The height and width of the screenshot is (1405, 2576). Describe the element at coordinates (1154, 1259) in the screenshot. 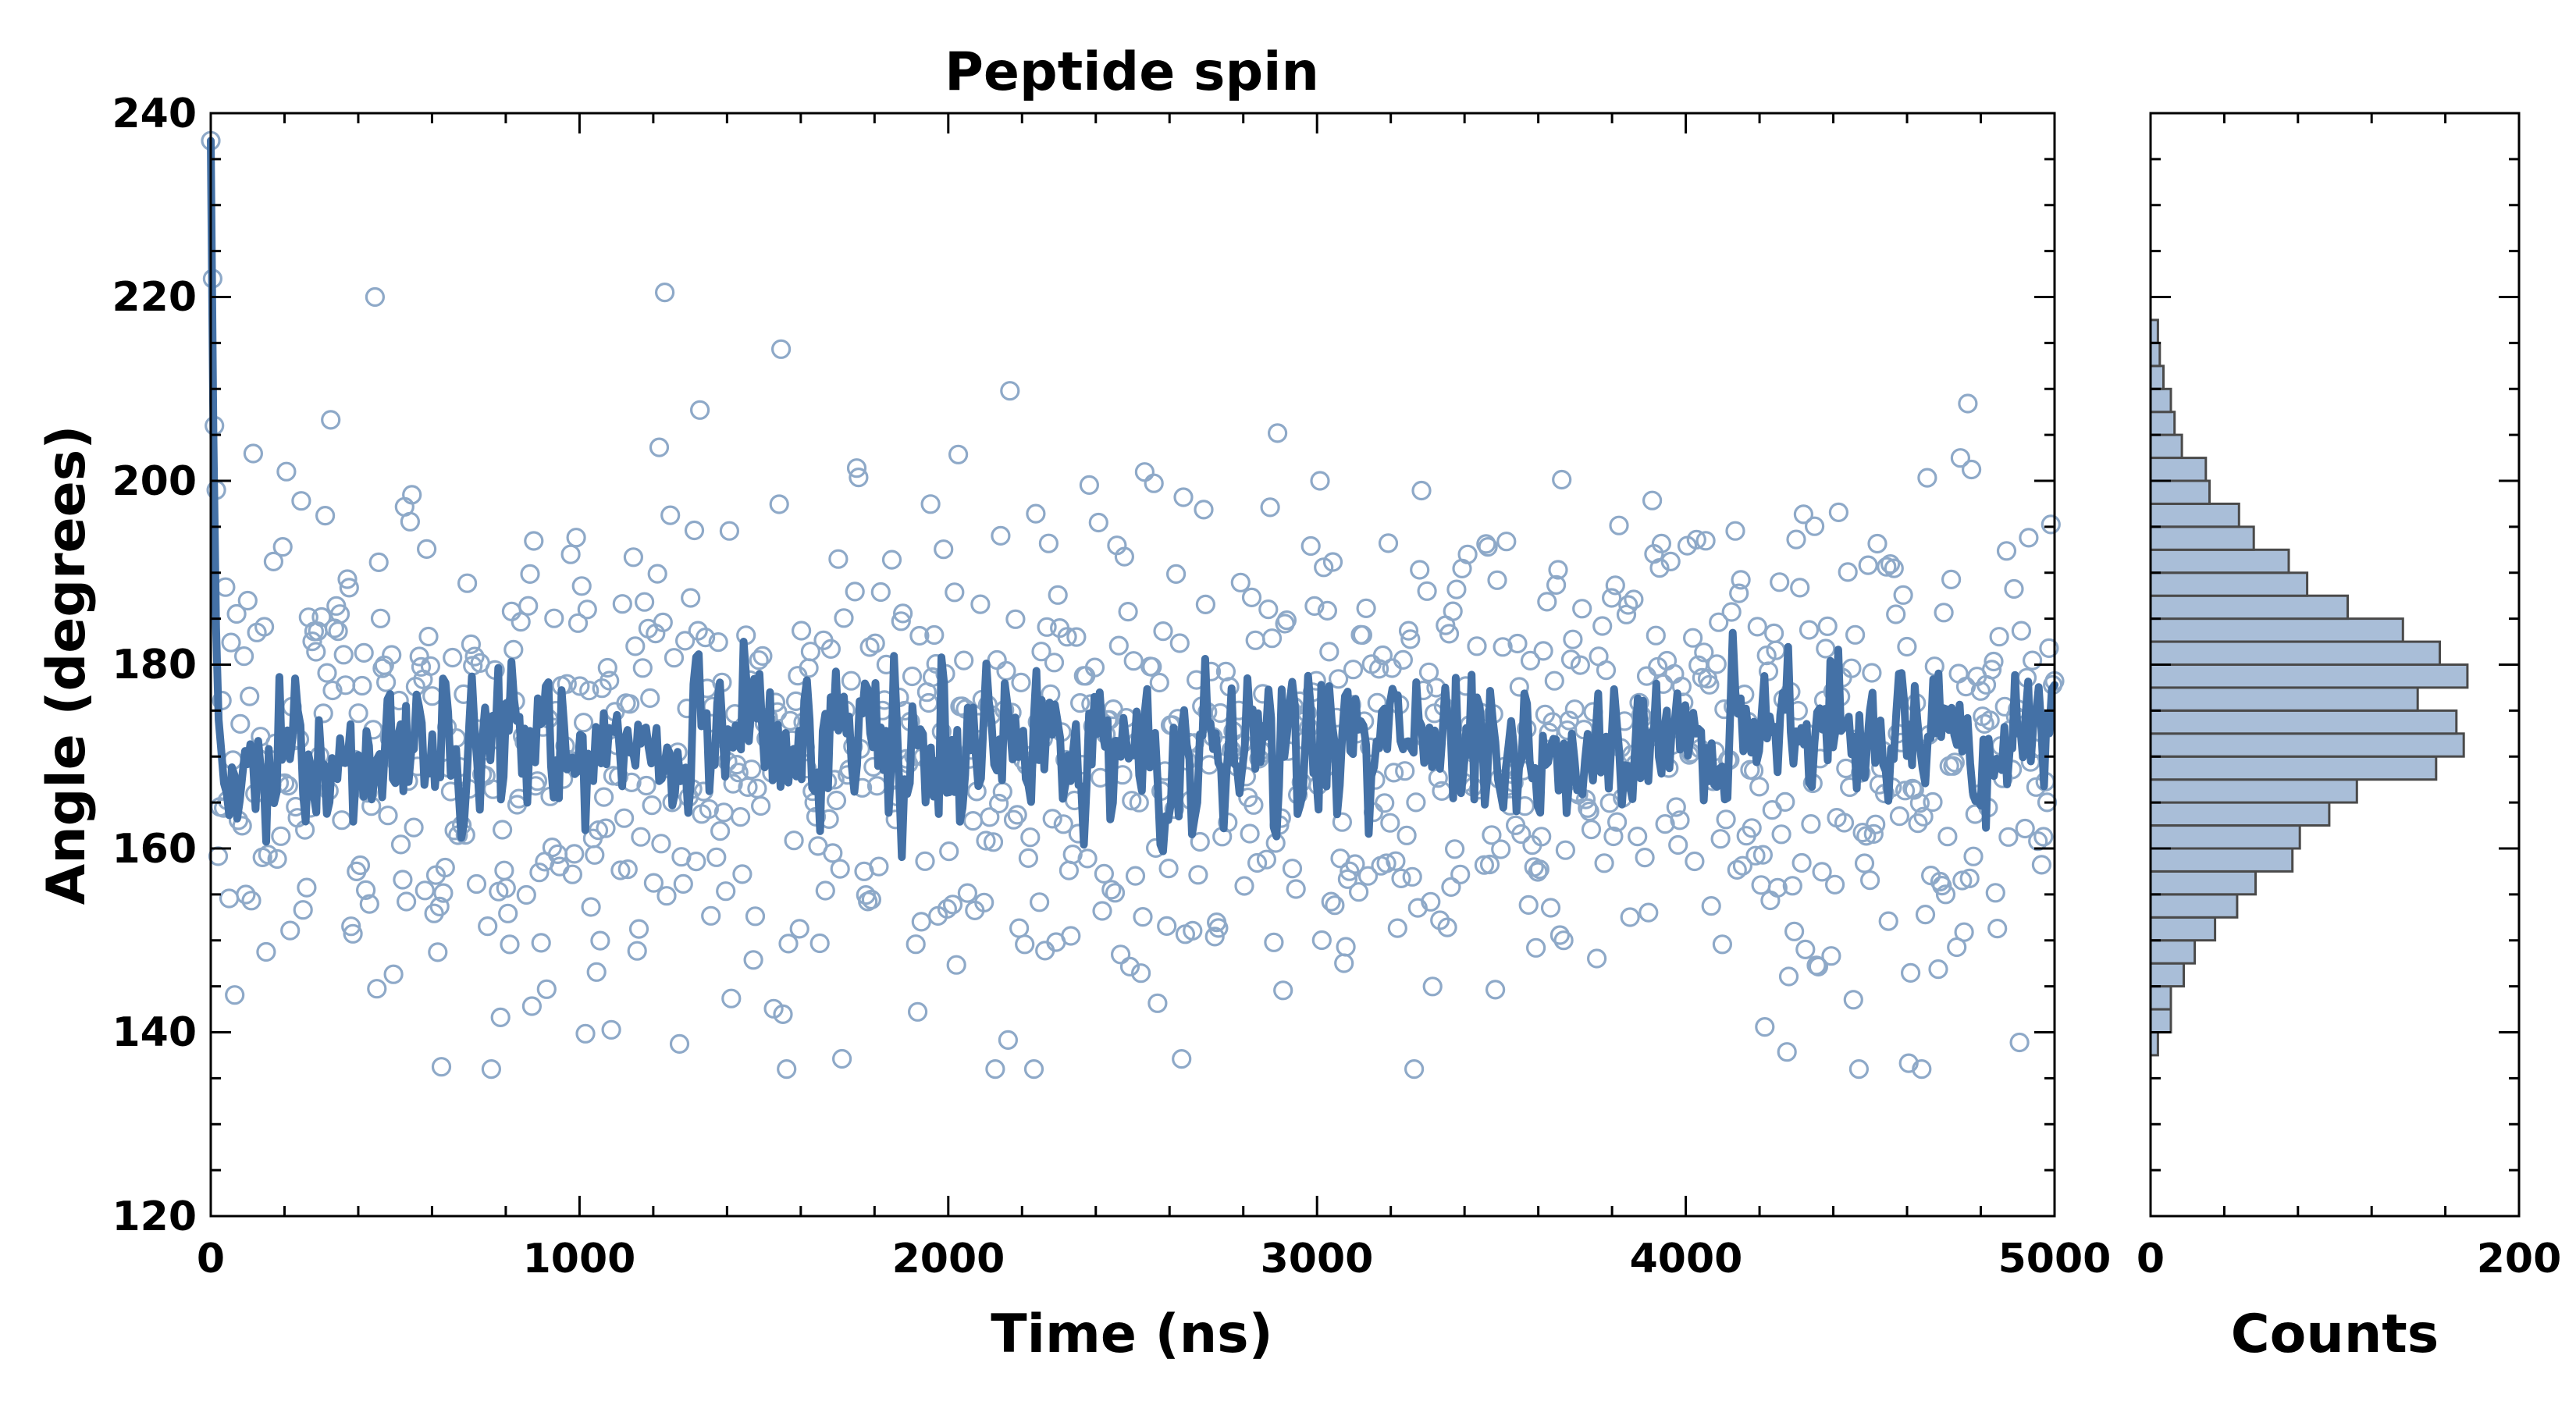

I see `x-axis-tick-labels: 0 1000 2000 3000 4000 5000` at that location.